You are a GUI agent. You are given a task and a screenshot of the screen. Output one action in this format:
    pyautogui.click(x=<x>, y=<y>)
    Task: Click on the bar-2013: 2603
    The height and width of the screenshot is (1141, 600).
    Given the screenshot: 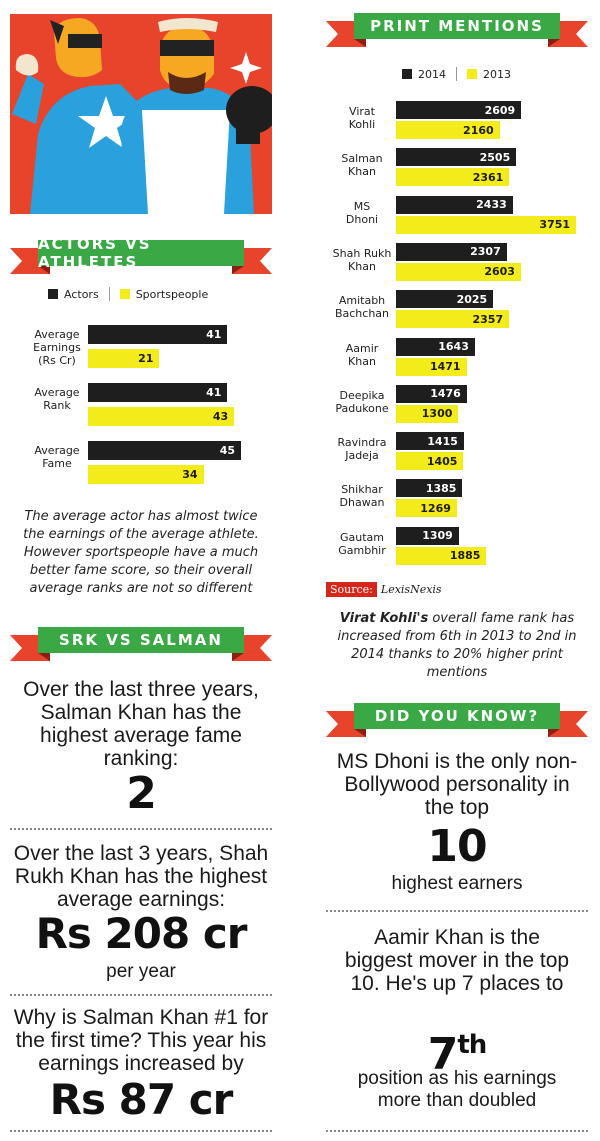 What is the action you would take?
    pyautogui.click(x=458, y=271)
    